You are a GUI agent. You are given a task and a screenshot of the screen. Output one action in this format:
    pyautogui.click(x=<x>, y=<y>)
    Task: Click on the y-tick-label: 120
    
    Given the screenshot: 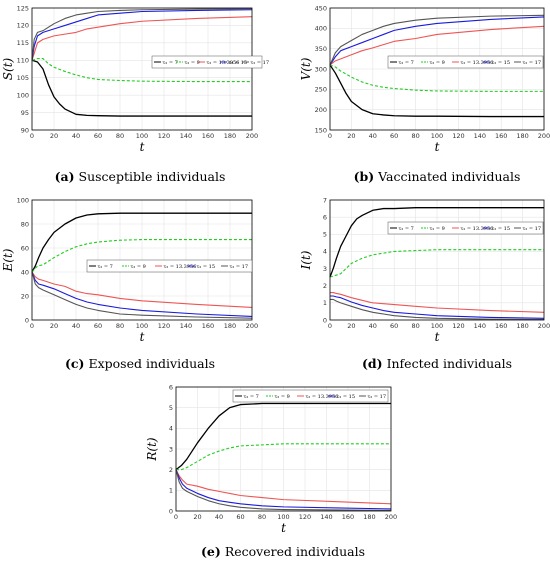 What is the action you would take?
    pyautogui.click(x=23, y=26)
    